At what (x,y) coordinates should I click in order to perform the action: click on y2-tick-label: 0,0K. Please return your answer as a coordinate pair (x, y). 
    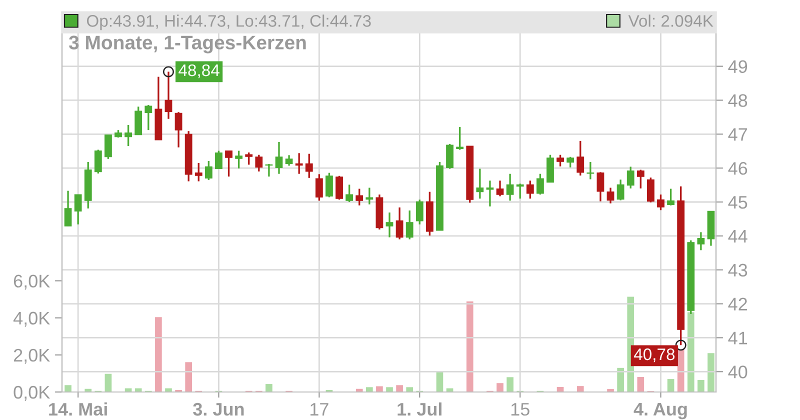
    Looking at the image, I should click on (32, 393).